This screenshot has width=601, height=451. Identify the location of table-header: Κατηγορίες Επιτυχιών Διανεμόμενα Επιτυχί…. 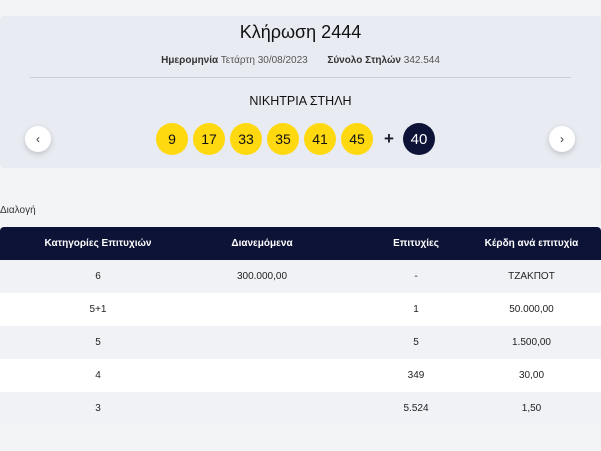
(300, 243).